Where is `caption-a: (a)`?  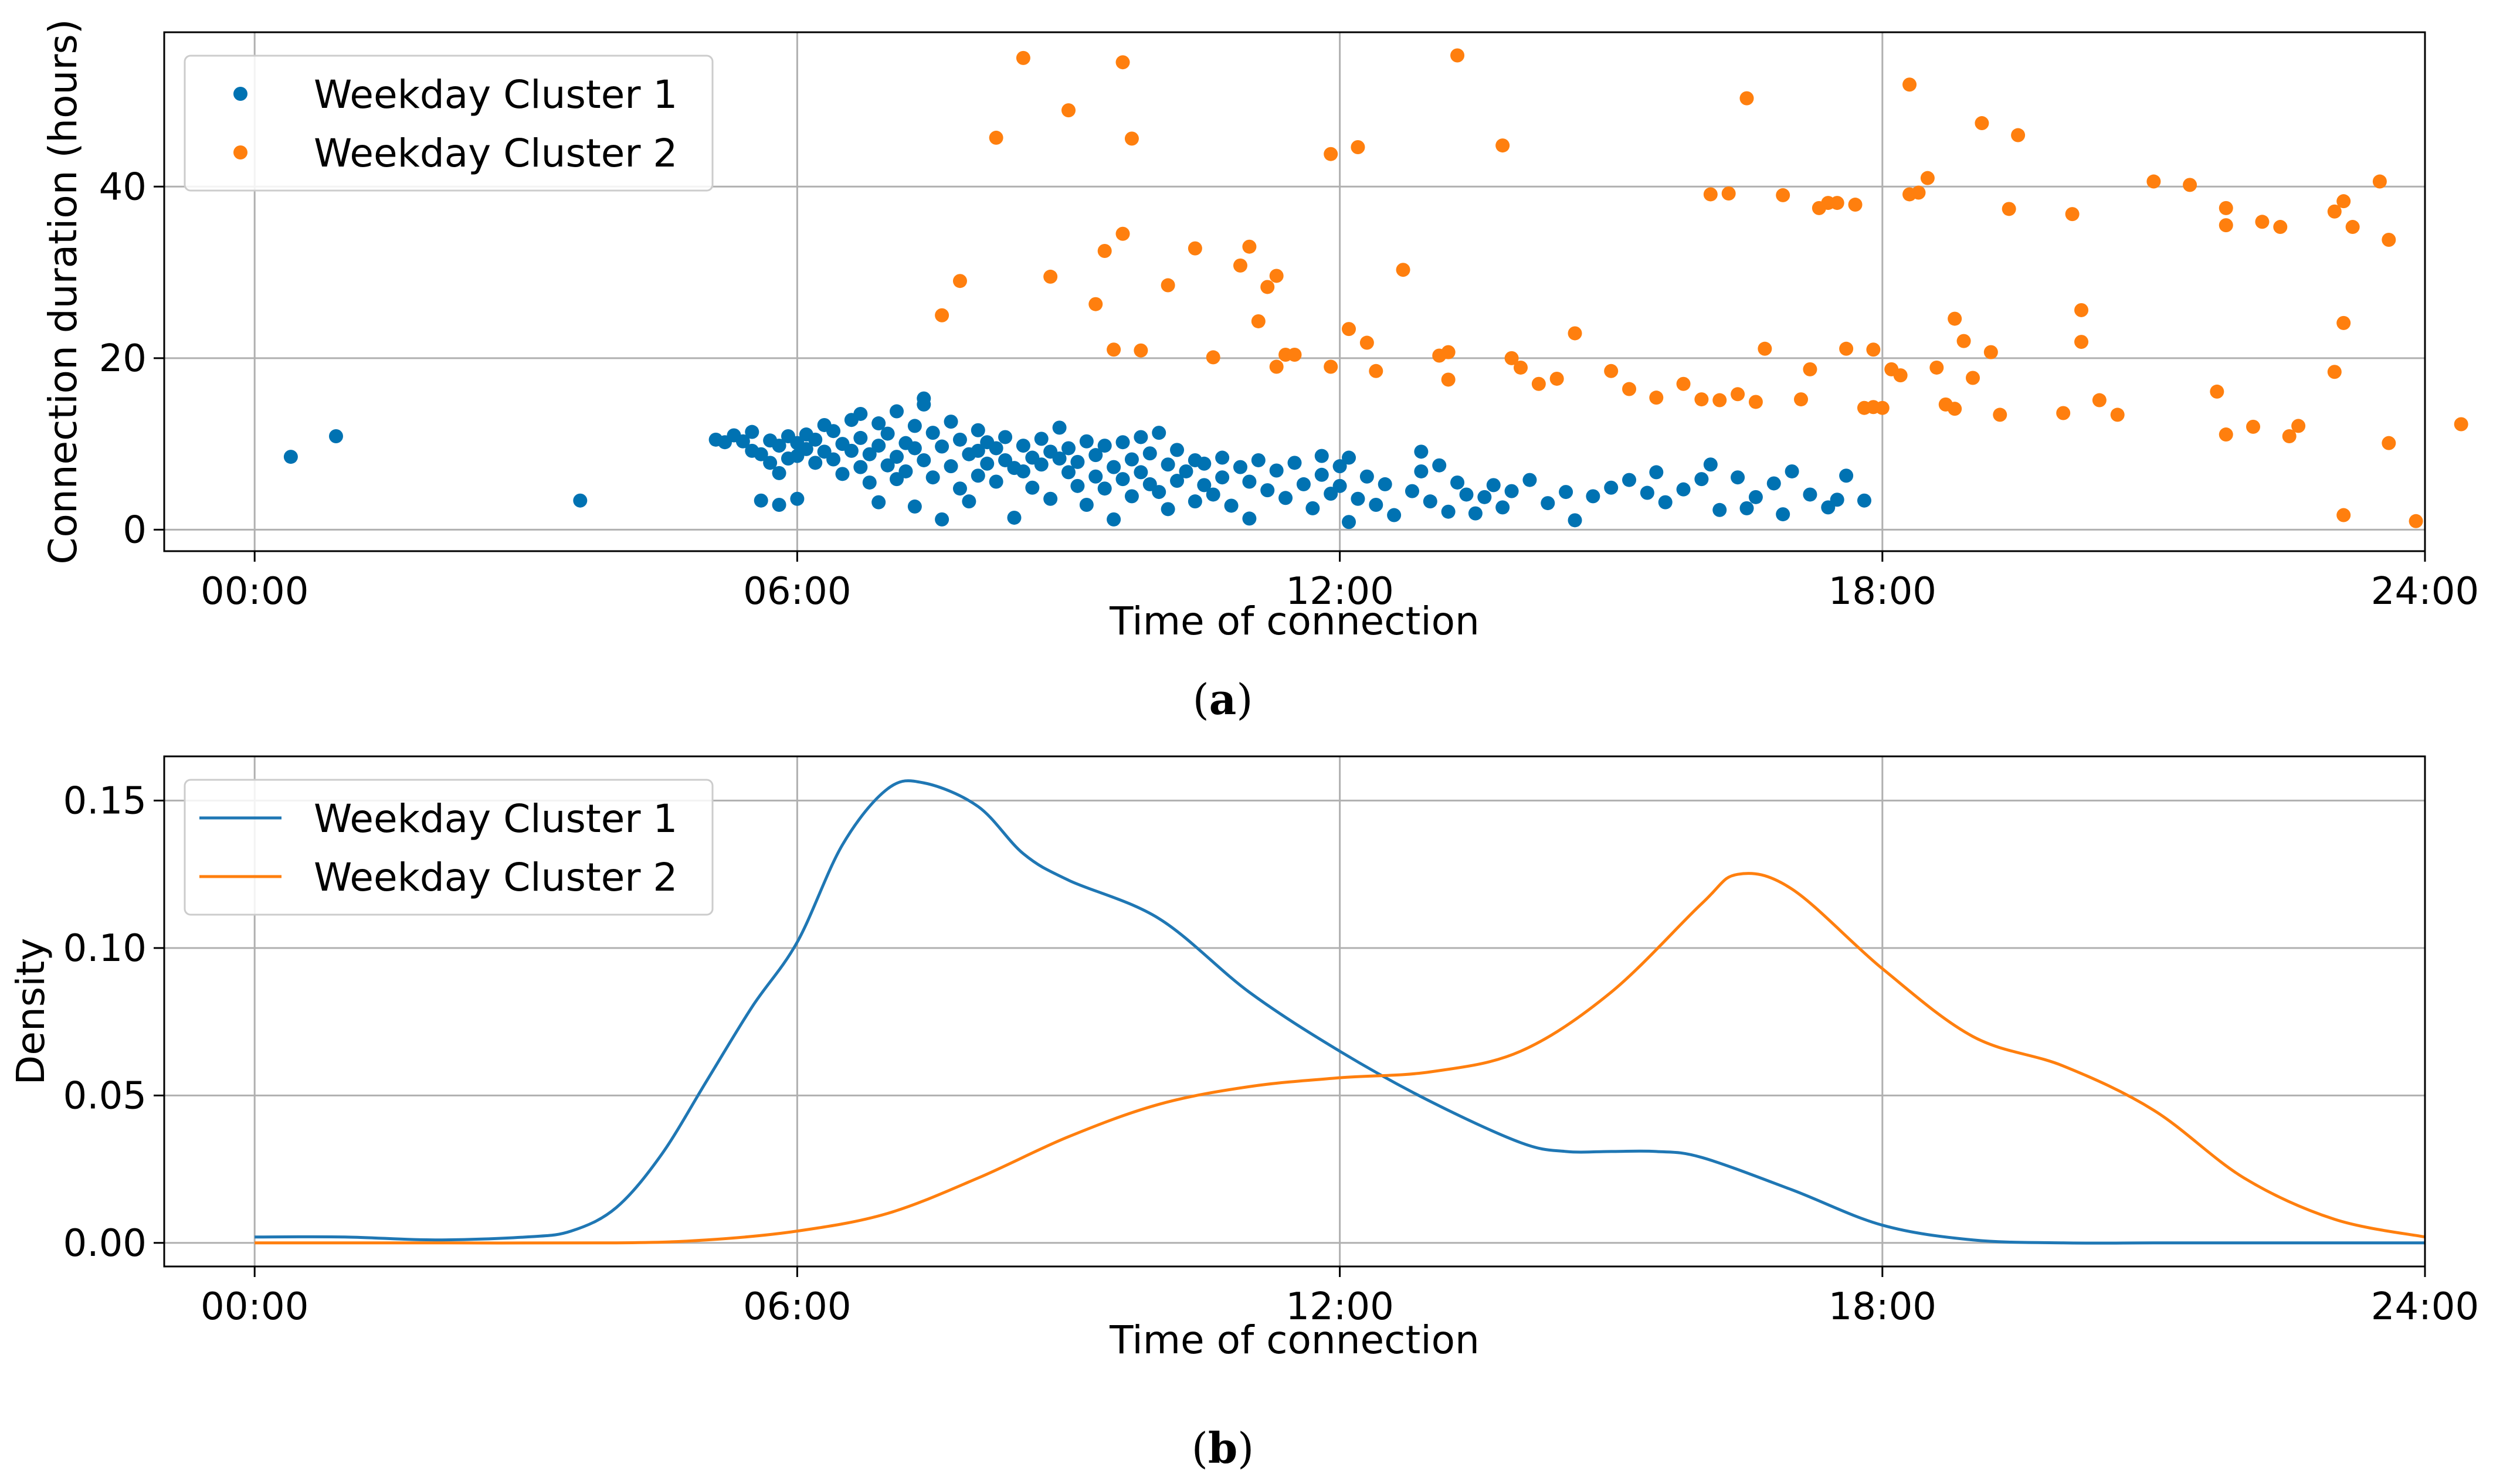 caption-a: (a) is located at coordinates (1223, 699).